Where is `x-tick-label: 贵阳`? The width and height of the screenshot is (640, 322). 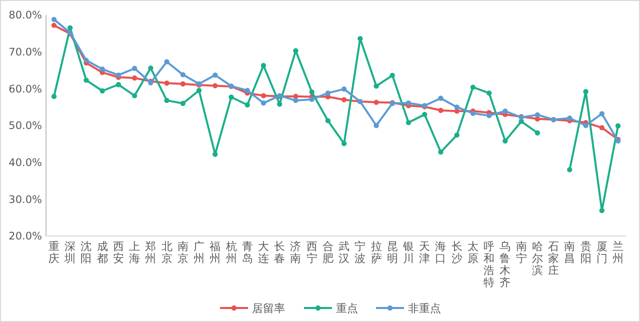
x-tick-label: 贵阳 is located at coordinates (586, 252).